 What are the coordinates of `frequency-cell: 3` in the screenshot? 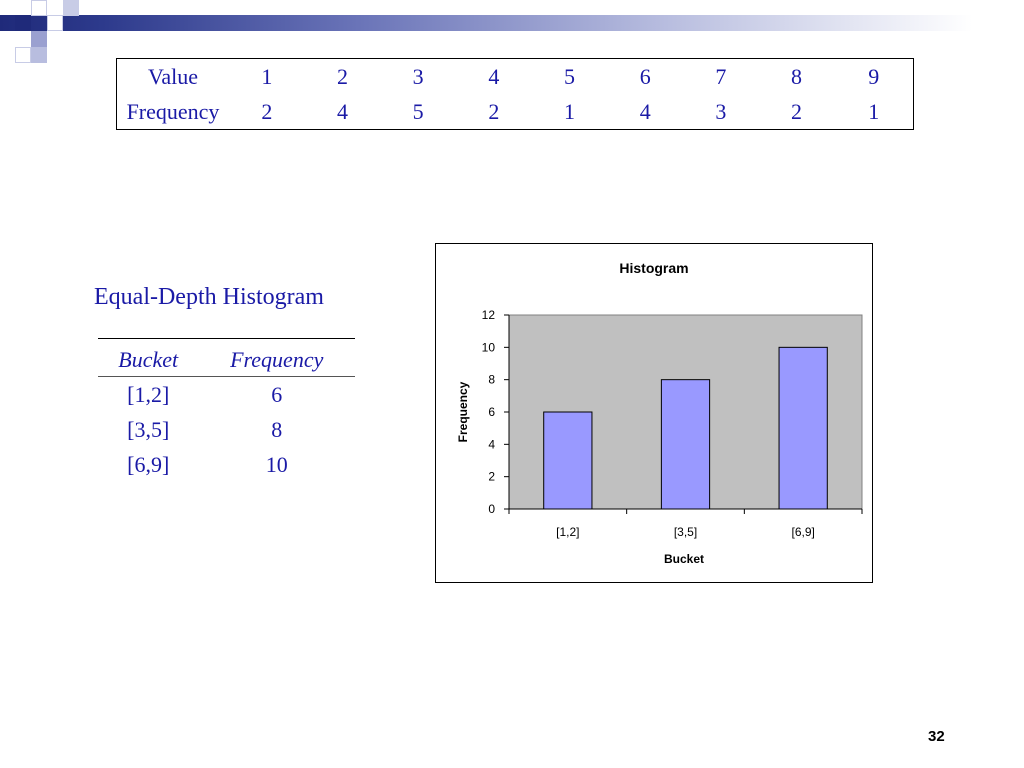 It's located at (721, 111).